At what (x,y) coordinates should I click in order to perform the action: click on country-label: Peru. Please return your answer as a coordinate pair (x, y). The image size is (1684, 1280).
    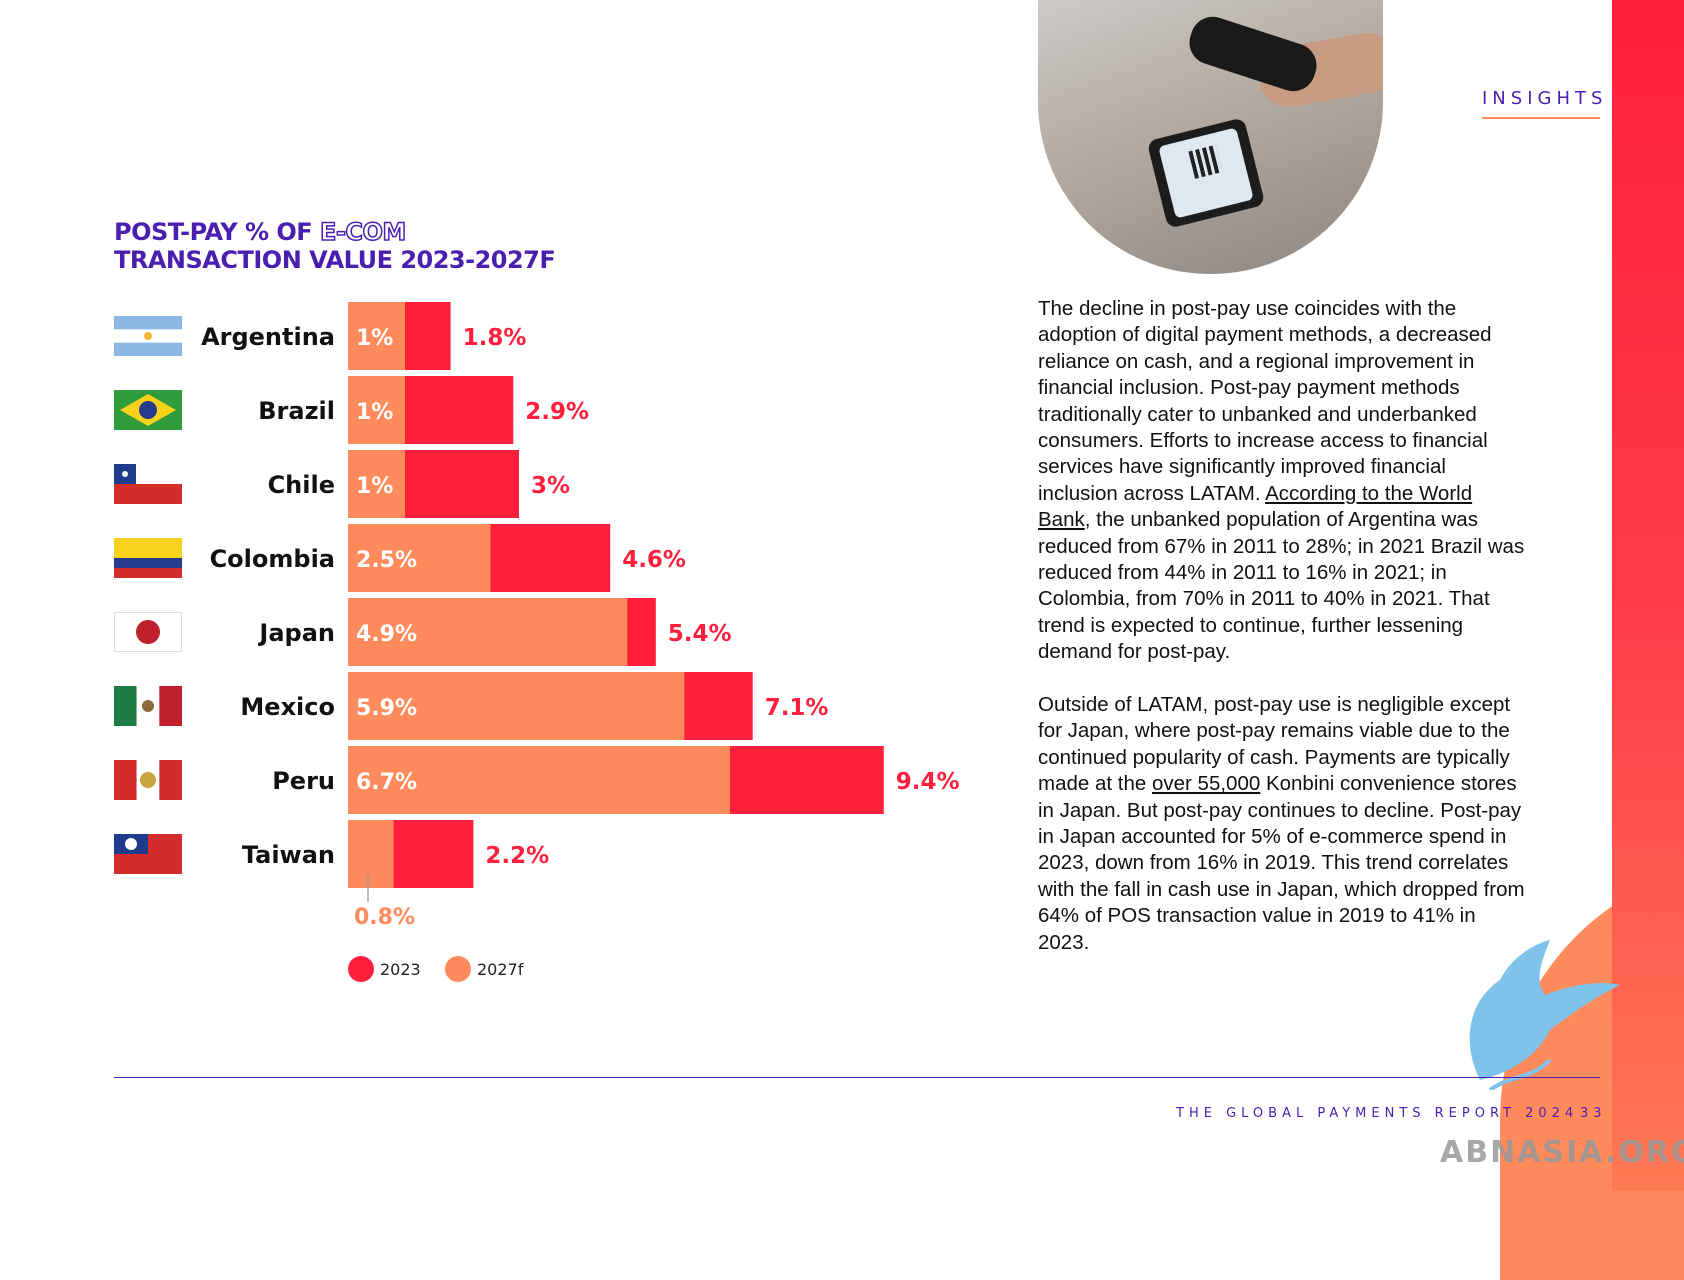
    Looking at the image, I should click on (303, 781).